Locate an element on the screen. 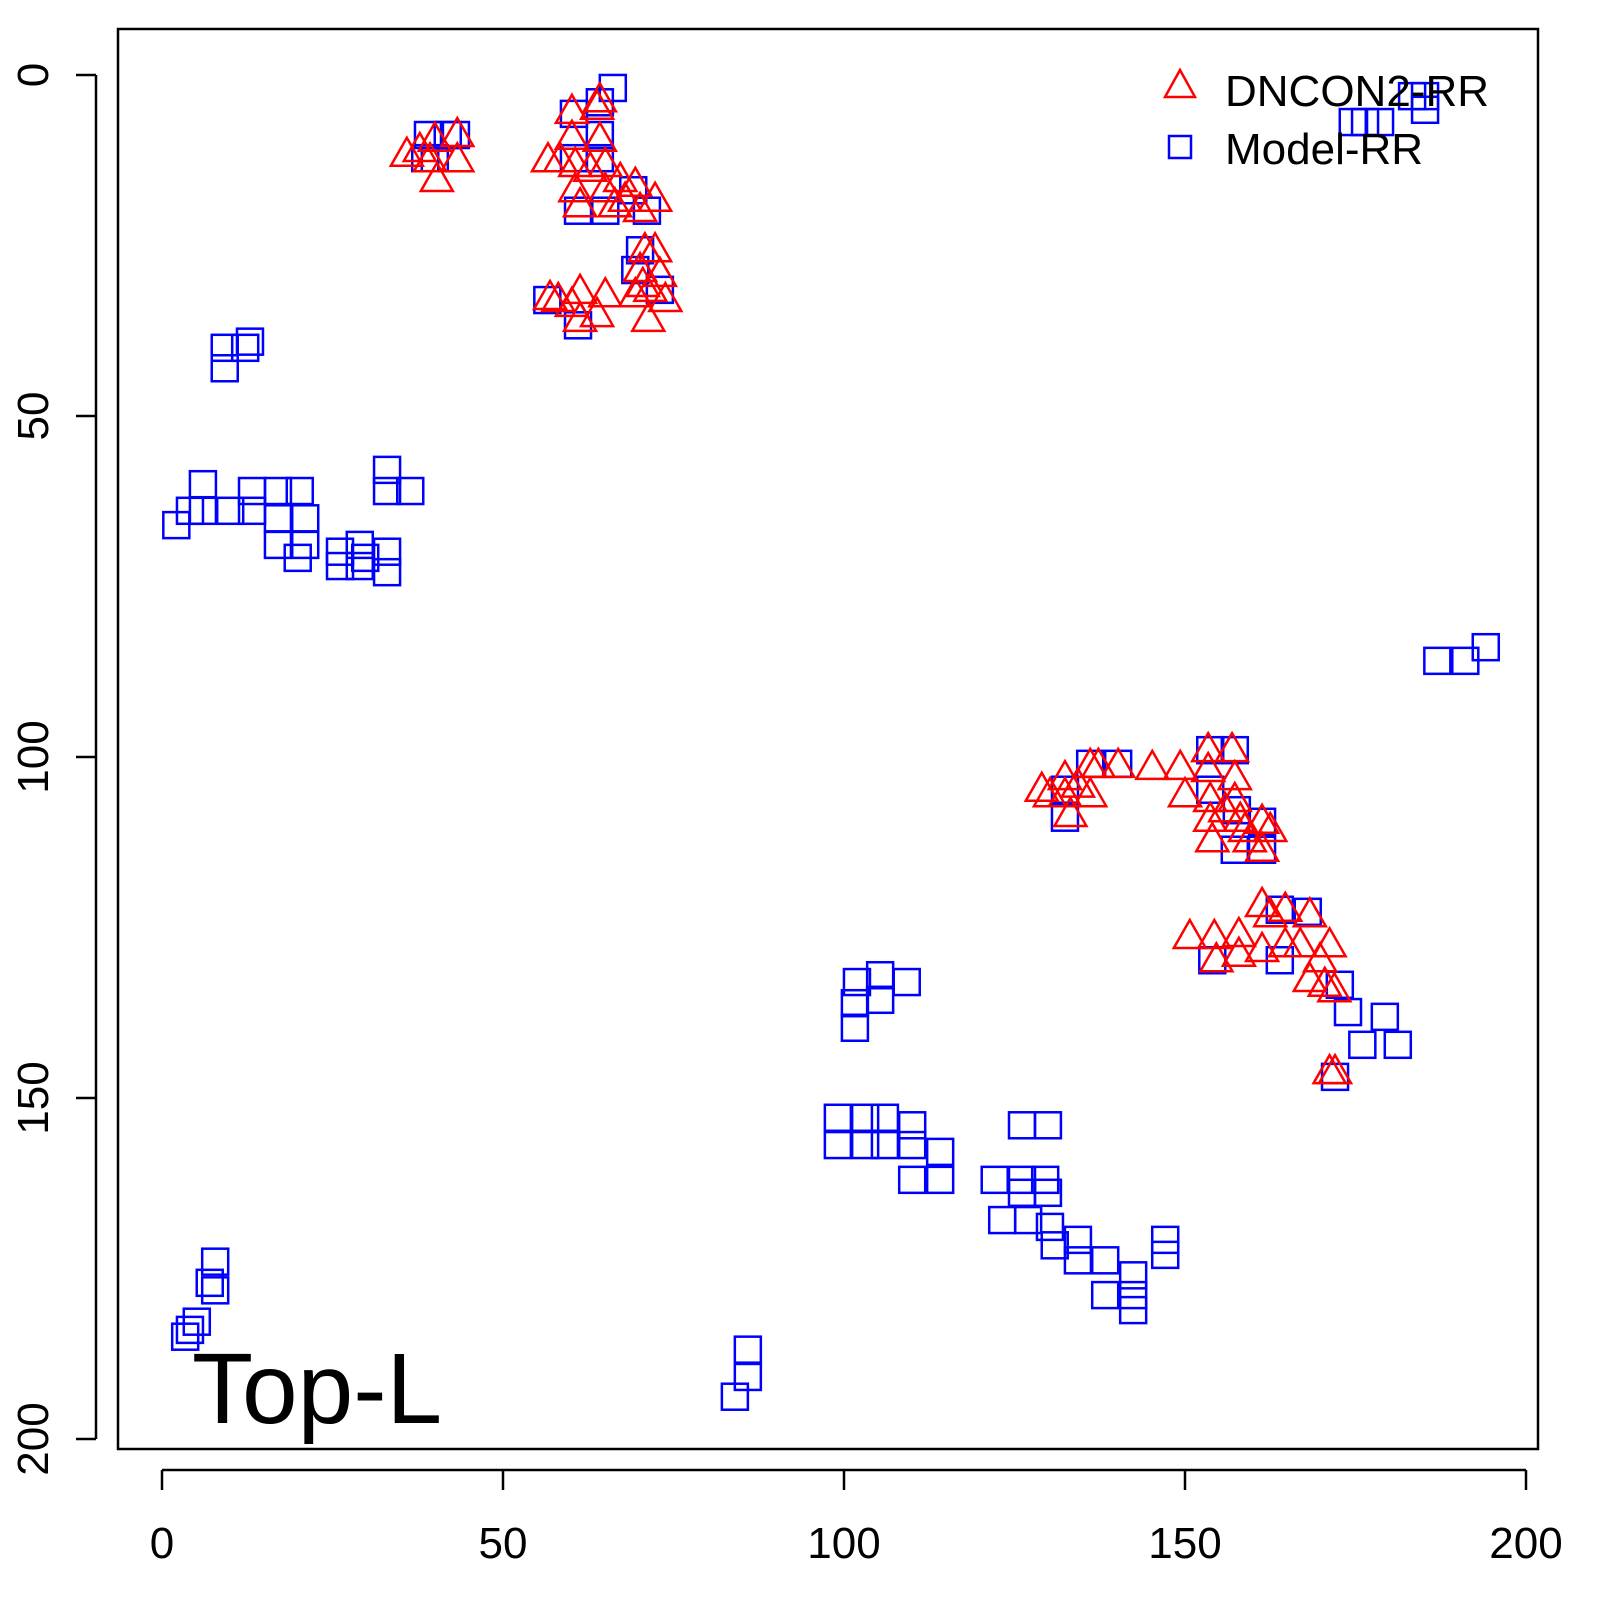 The height and width of the screenshot is (1600, 1600). x-tick-label: 50 is located at coordinates (503, 1543).